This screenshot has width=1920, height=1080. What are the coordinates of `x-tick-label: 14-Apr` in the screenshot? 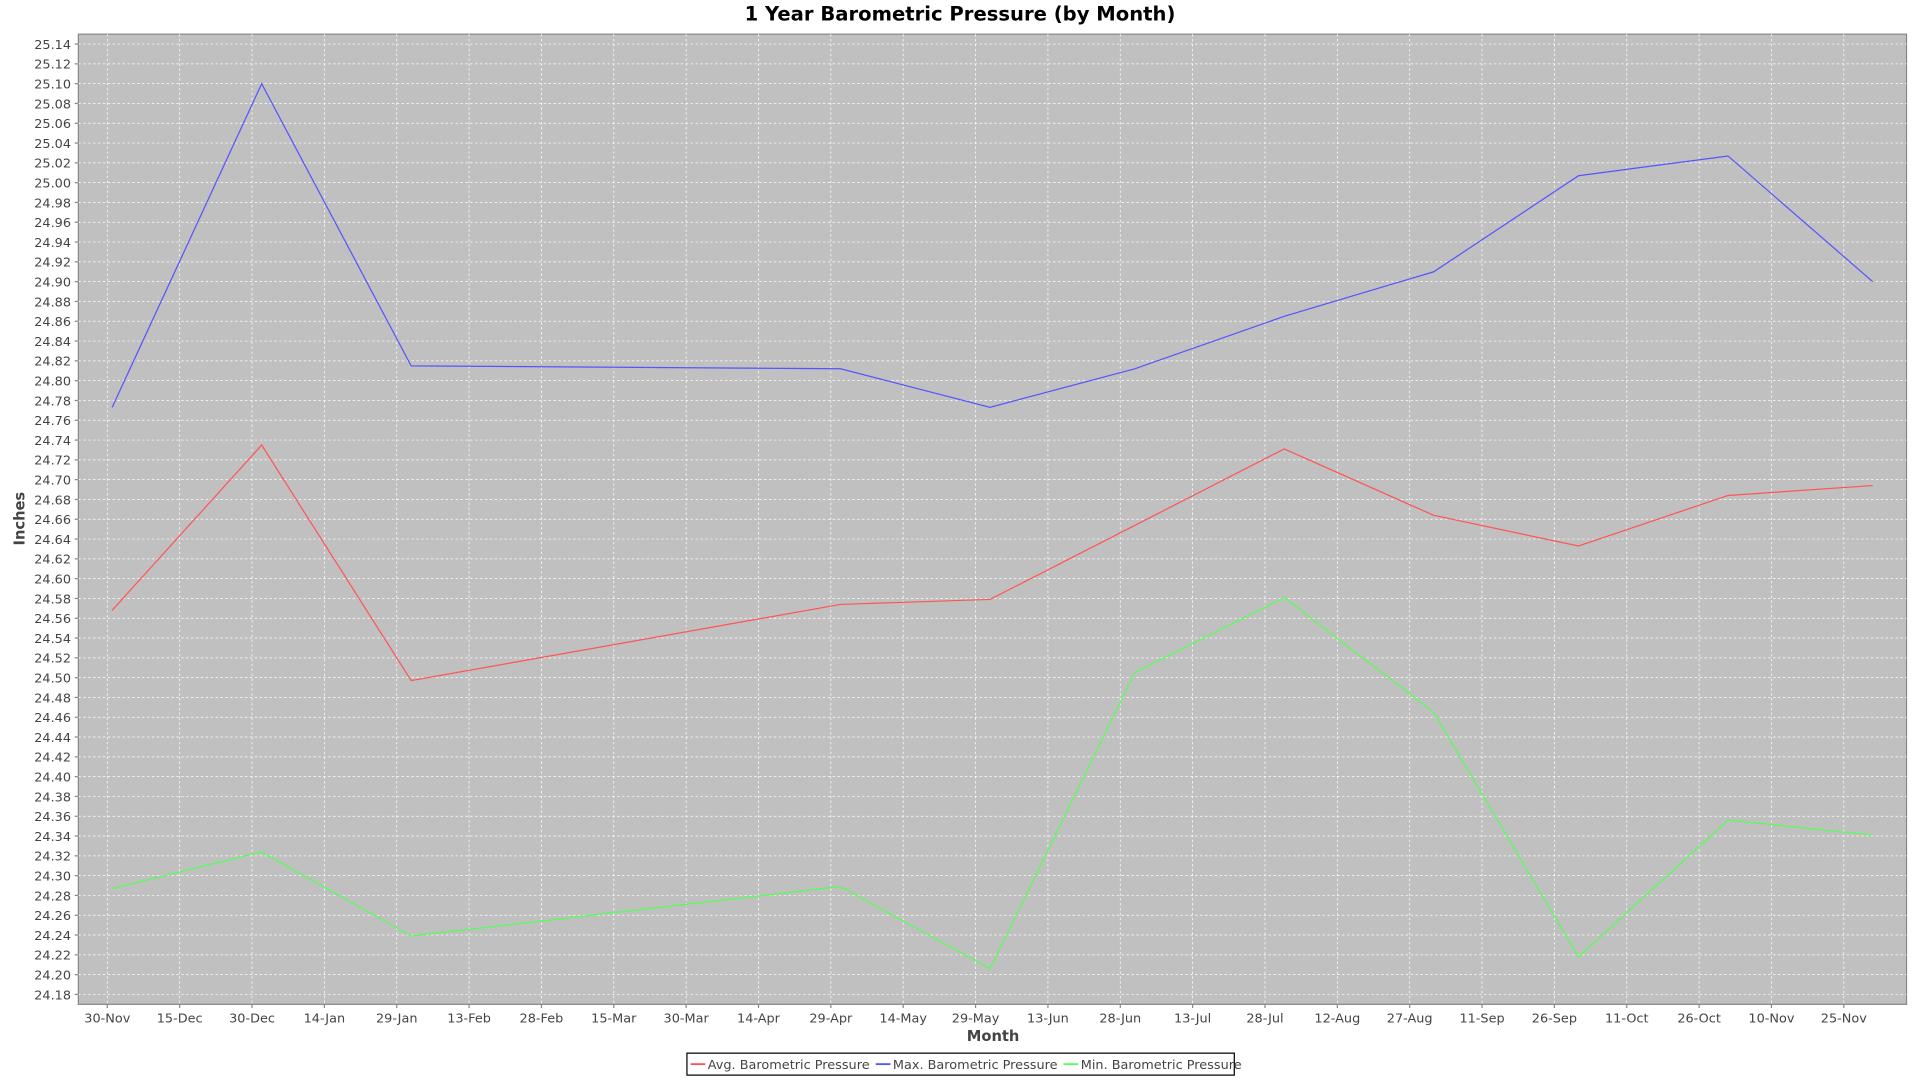 It's located at (759, 1019).